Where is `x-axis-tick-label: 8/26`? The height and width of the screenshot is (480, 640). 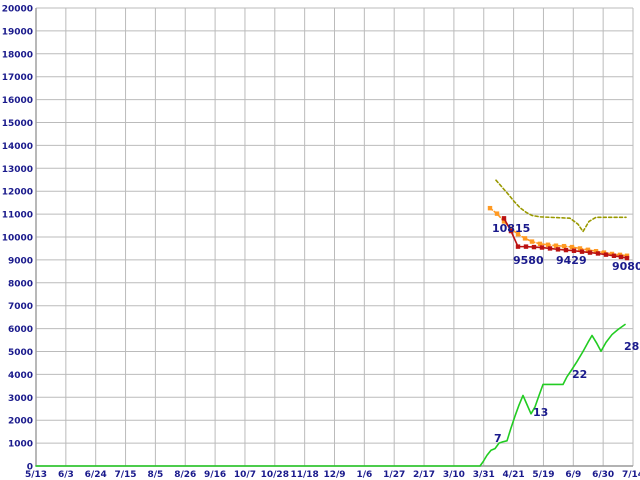 x-axis-tick-label: 8/26 is located at coordinates (185, 475).